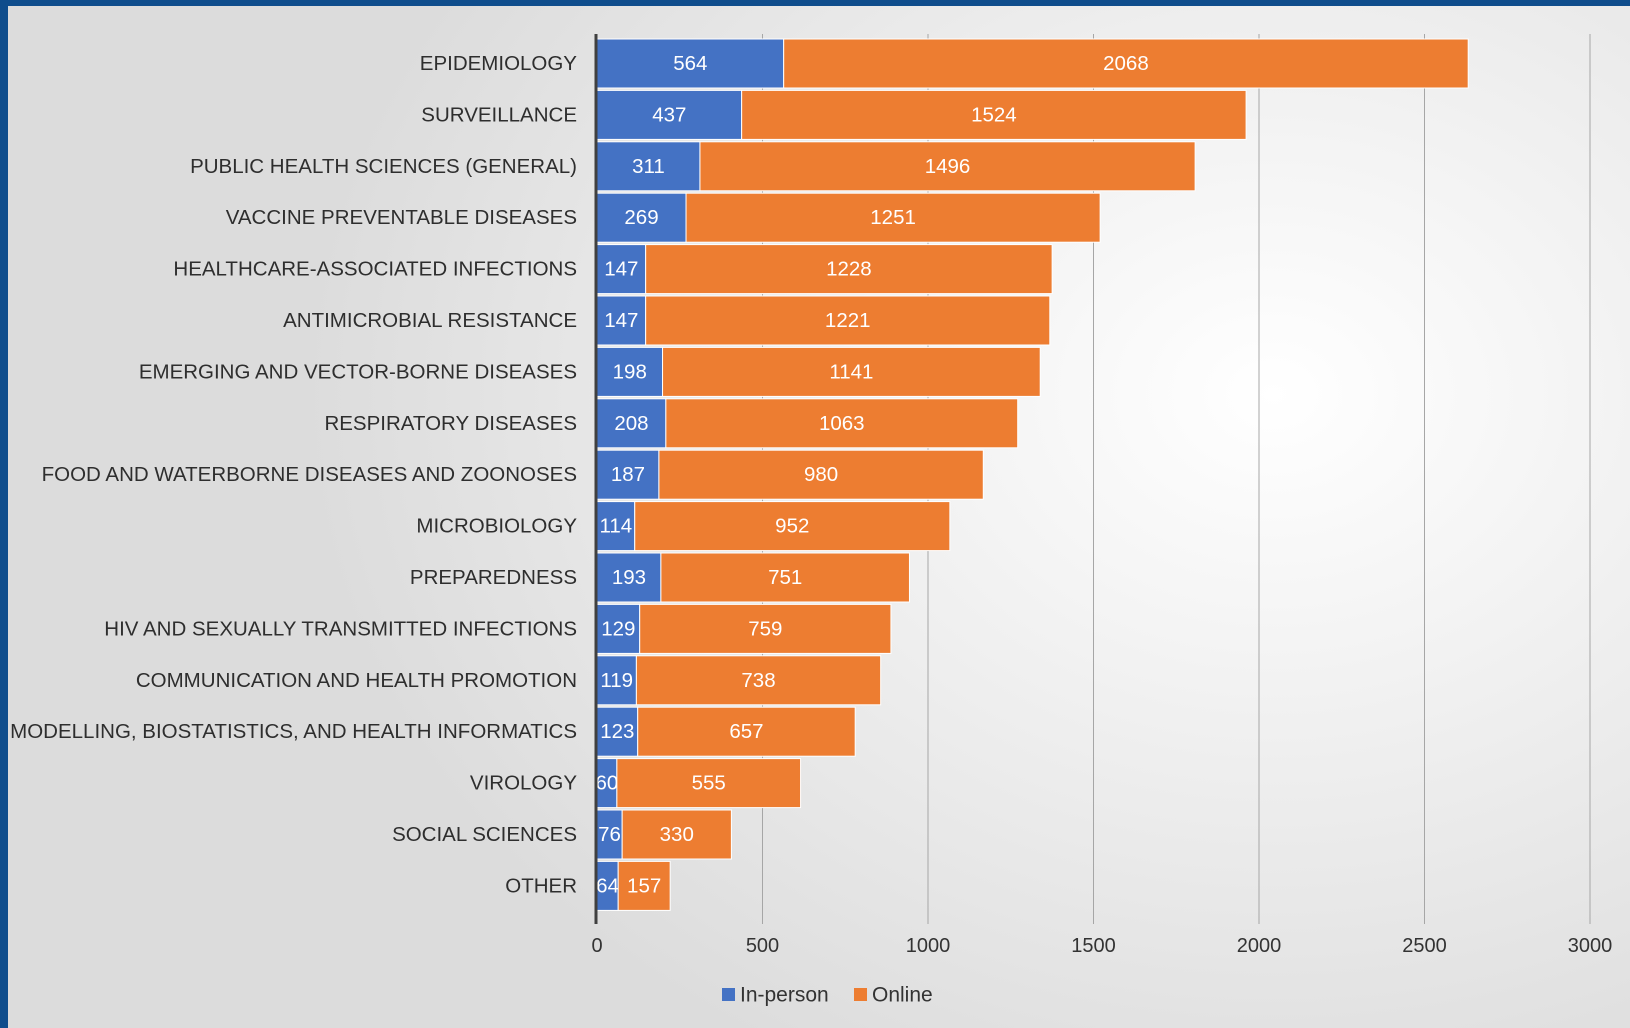  What do you see at coordinates (669, 114) in the screenshot?
I see `data-label-in-person-surveillance: 437` at bounding box center [669, 114].